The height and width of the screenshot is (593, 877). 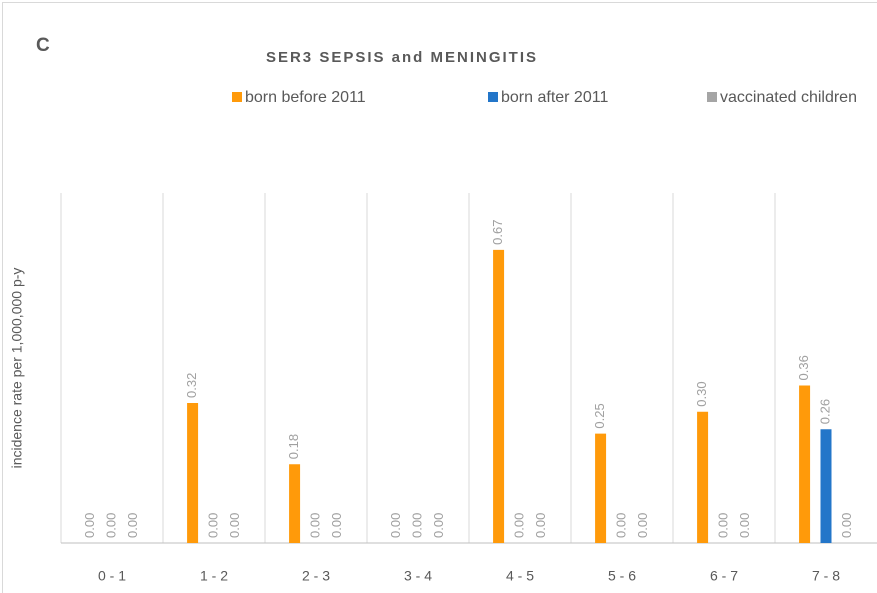 I want to click on legend-label: born before 2011, so click(x=305, y=97).